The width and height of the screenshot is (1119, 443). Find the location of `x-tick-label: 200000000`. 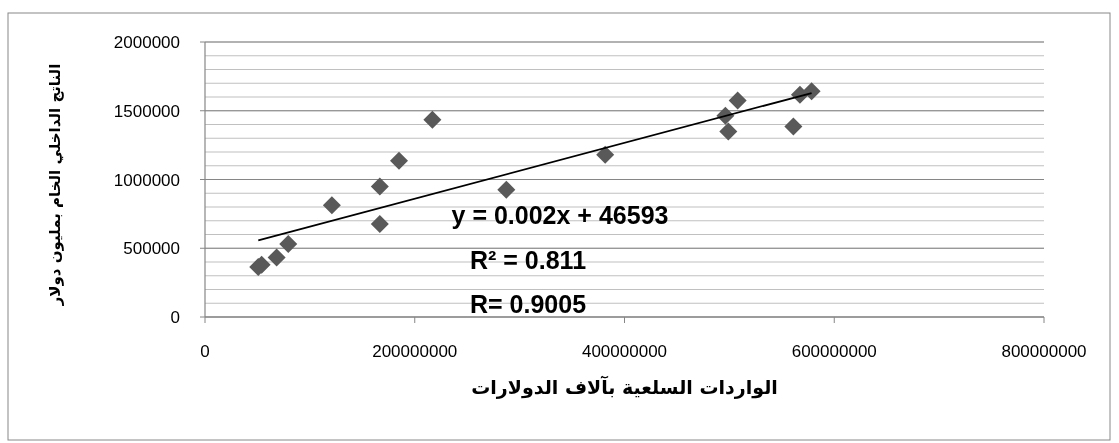

x-tick-label: 200000000 is located at coordinates (415, 351).